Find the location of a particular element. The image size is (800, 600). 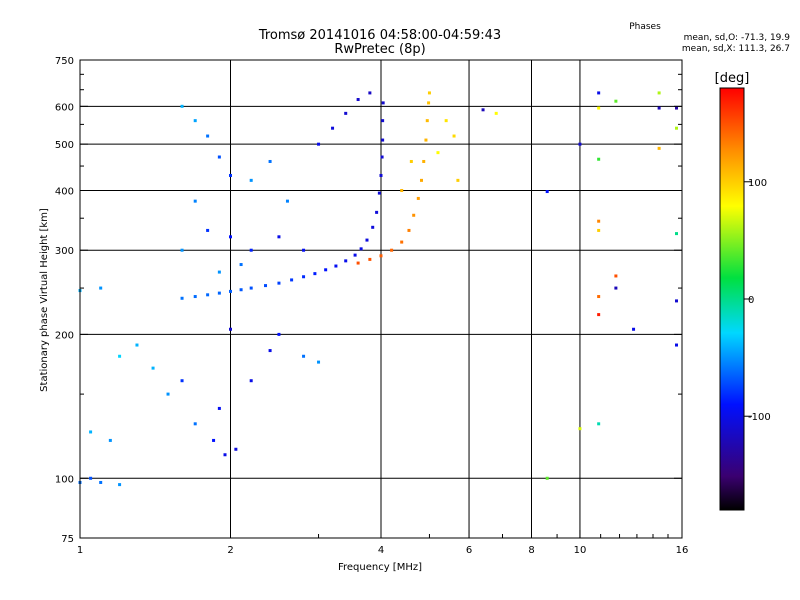

colorbar: [deg] 100 0 -100 is located at coordinates (743, 291).